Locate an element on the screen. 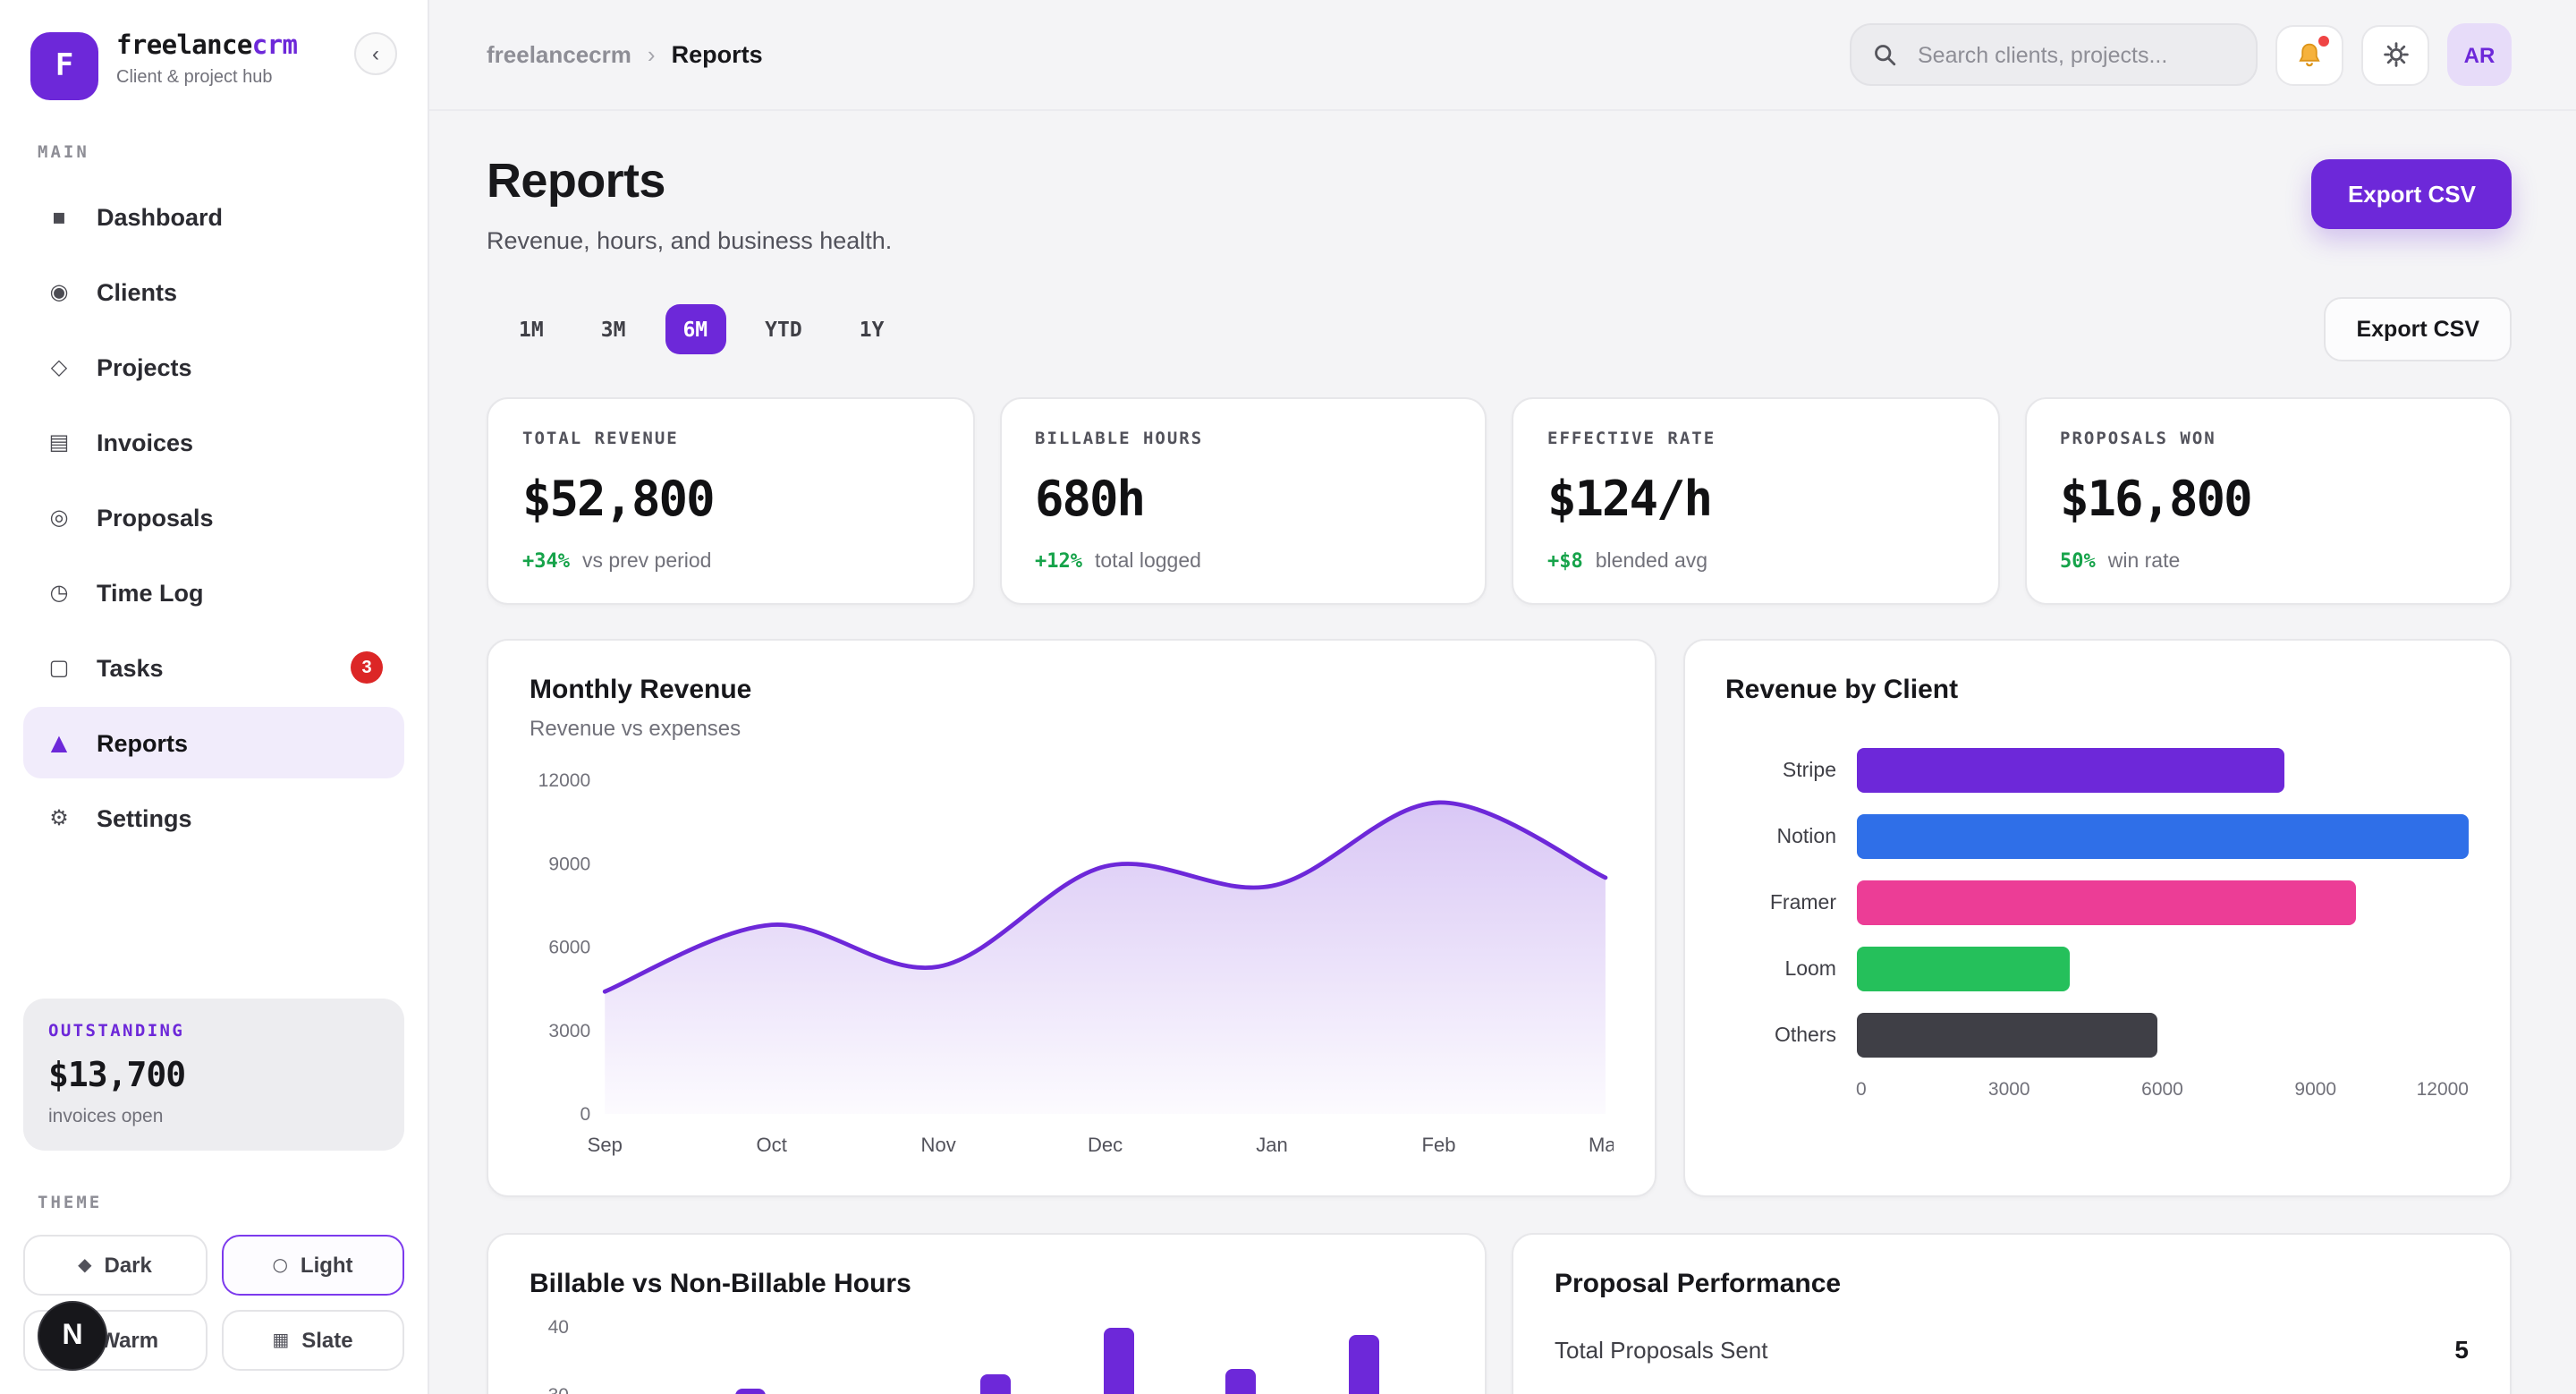 This screenshot has height=1394, width=2576. stat-note: blended avg is located at coordinates (1651, 562).